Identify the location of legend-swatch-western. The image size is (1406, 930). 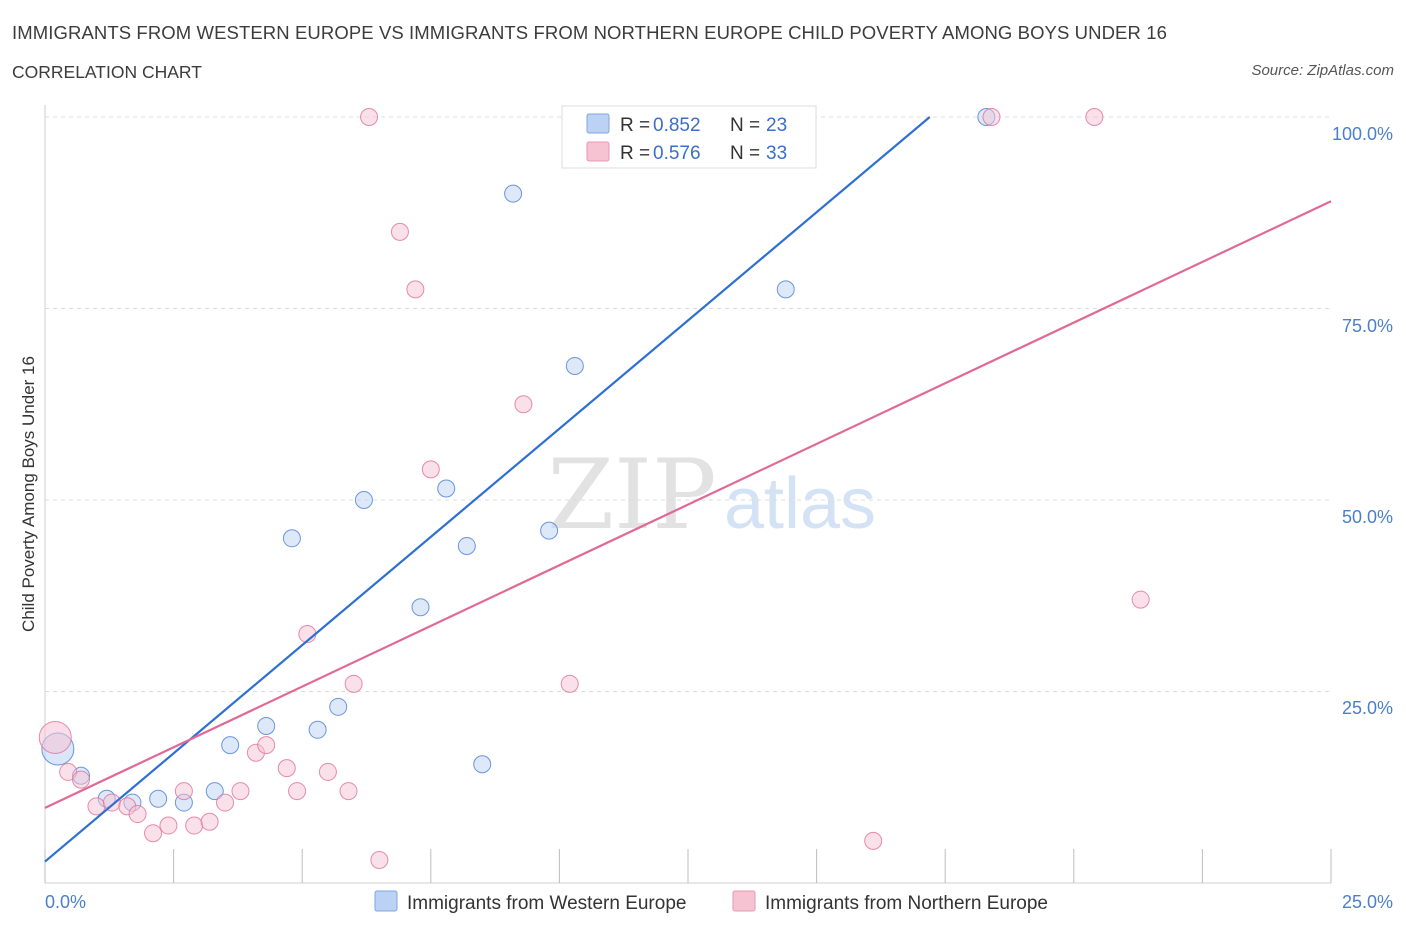
(598, 123).